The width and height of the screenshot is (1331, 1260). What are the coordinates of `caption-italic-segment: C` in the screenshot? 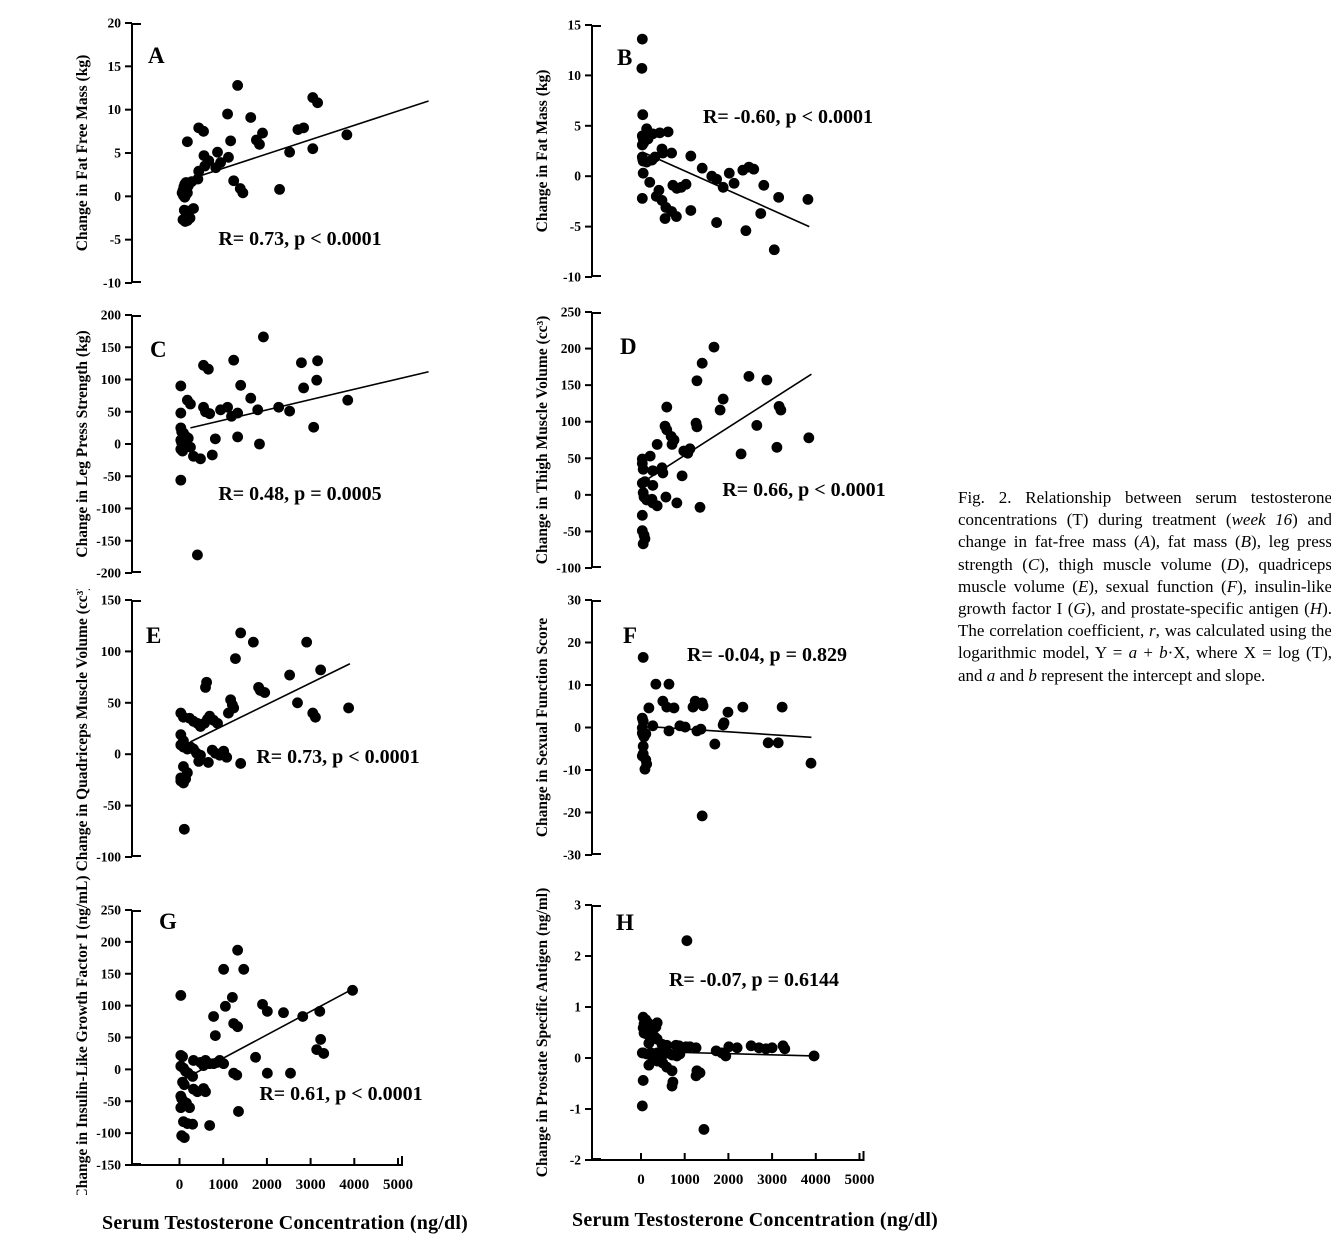 It's located at (1033, 564).